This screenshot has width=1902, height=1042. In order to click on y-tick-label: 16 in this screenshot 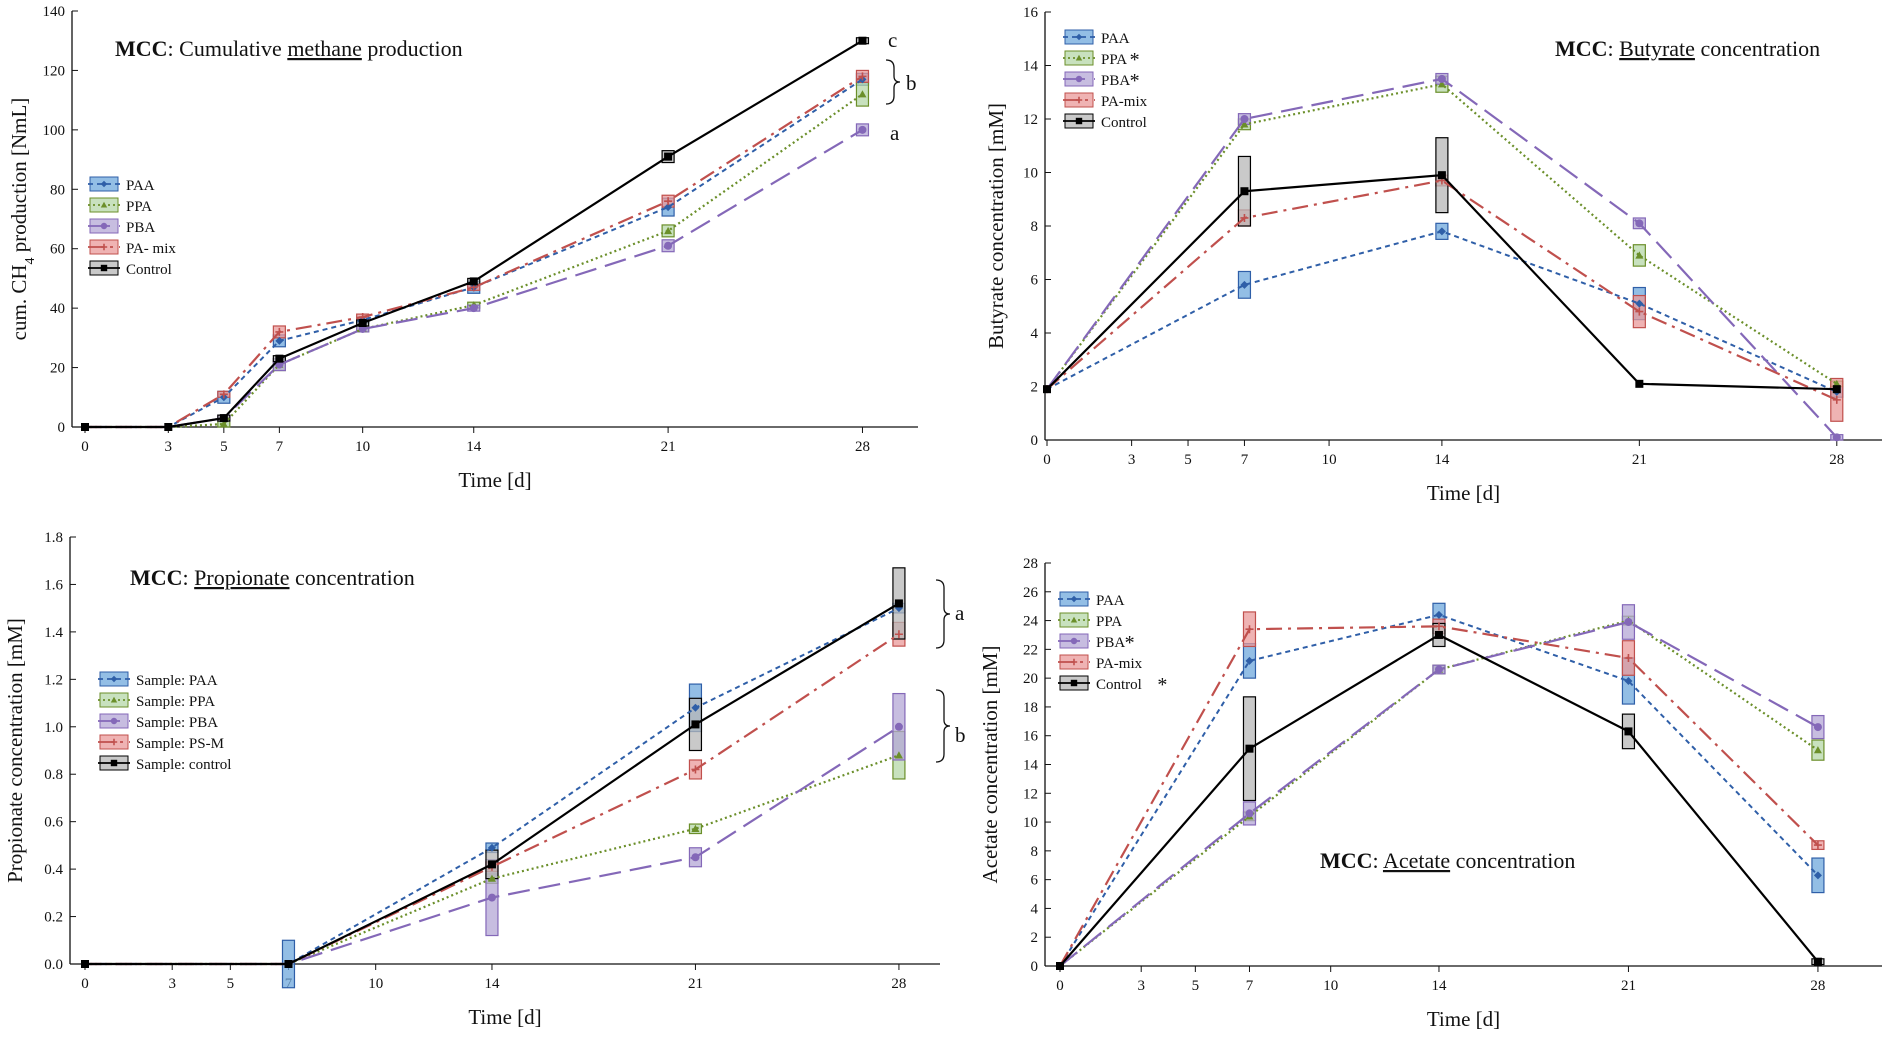, I will do `click(1031, 737)`.